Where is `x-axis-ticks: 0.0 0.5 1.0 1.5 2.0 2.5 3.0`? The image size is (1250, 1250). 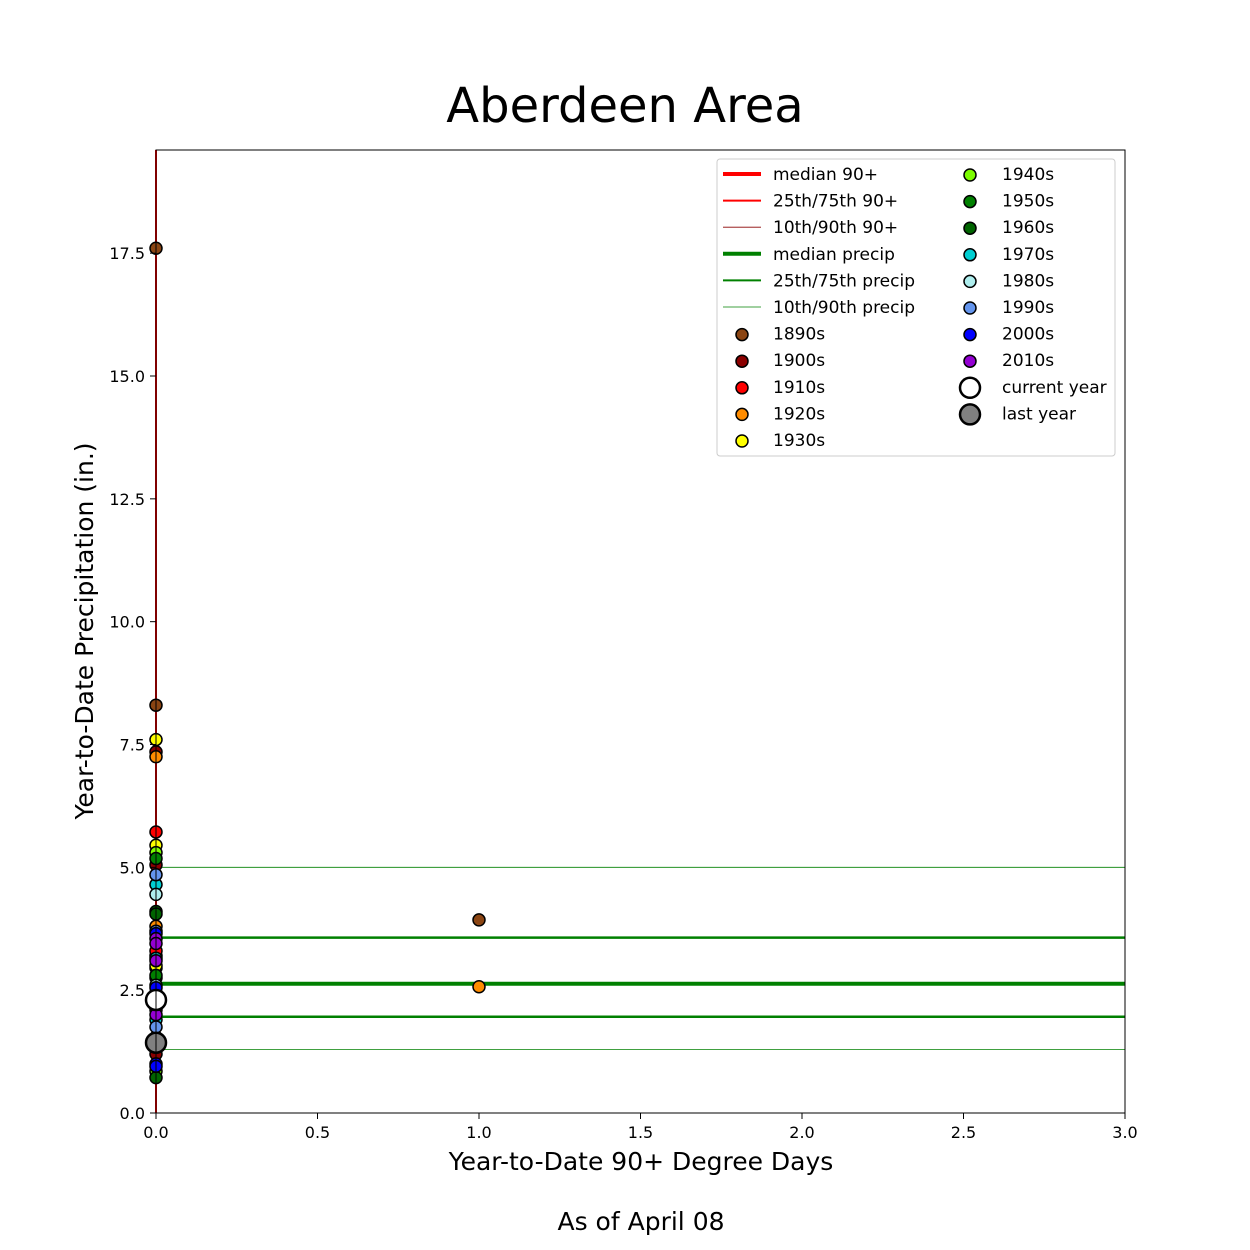
x-axis-ticks: 0.0 0.5 1.0 1.5 2.0 2.5 3.0 is located at coordinates (640, 1127).